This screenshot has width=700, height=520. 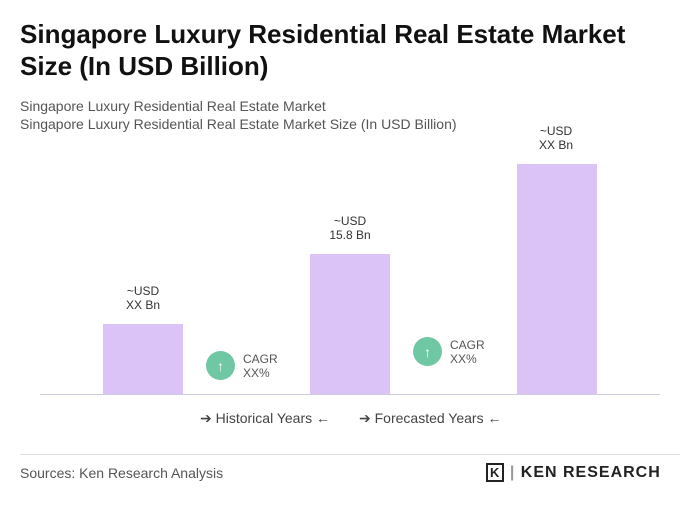 I want to click on data-label-2: ~USD 15.8 Bn, so click(x=350, y=228).